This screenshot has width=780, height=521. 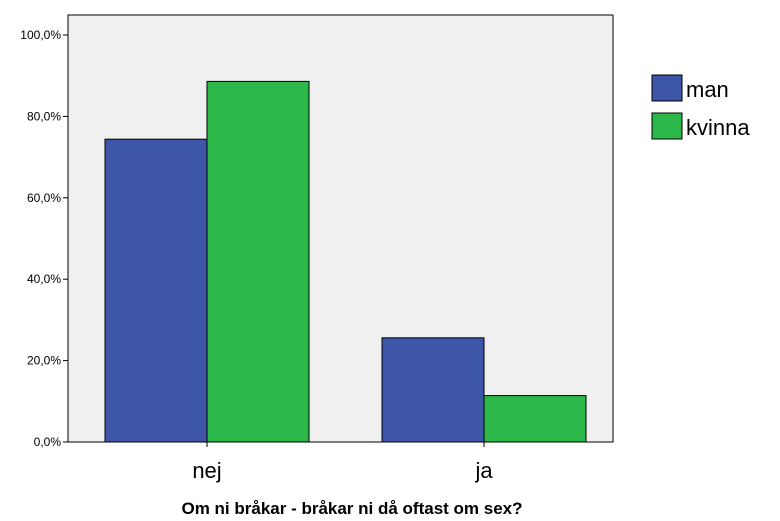 What do you see at coordinates (44, 279) in the screenshot?
I see `y-tick-label: 40,0%` at bounding box center [44, 279].